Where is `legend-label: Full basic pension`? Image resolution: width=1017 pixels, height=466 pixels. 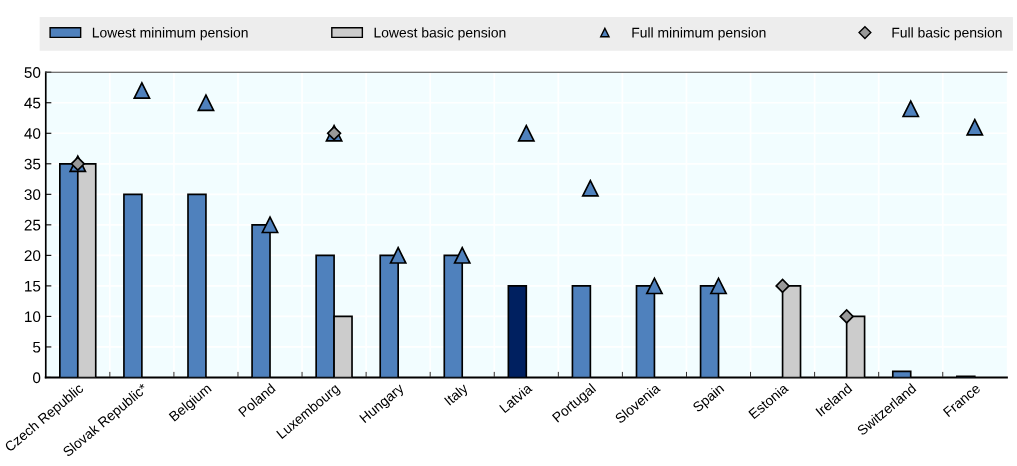 legend-label: Full basic pension is located at coordinates (947, 34).